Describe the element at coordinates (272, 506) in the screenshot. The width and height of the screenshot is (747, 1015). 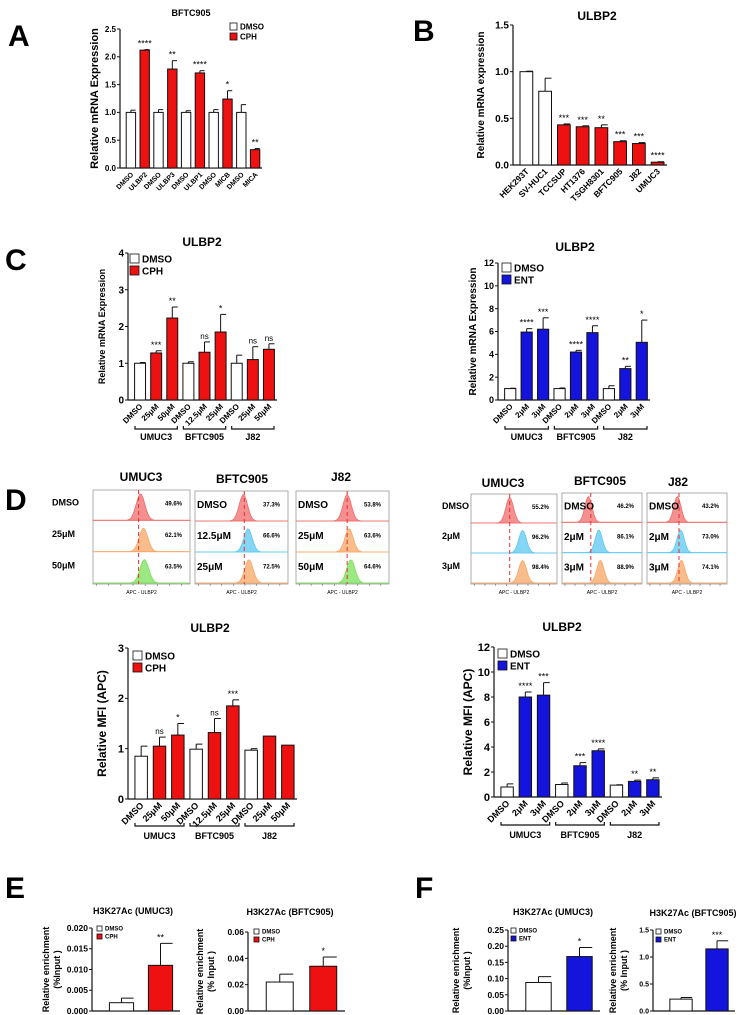
I see `flow-percent: 37.3%` at that location.